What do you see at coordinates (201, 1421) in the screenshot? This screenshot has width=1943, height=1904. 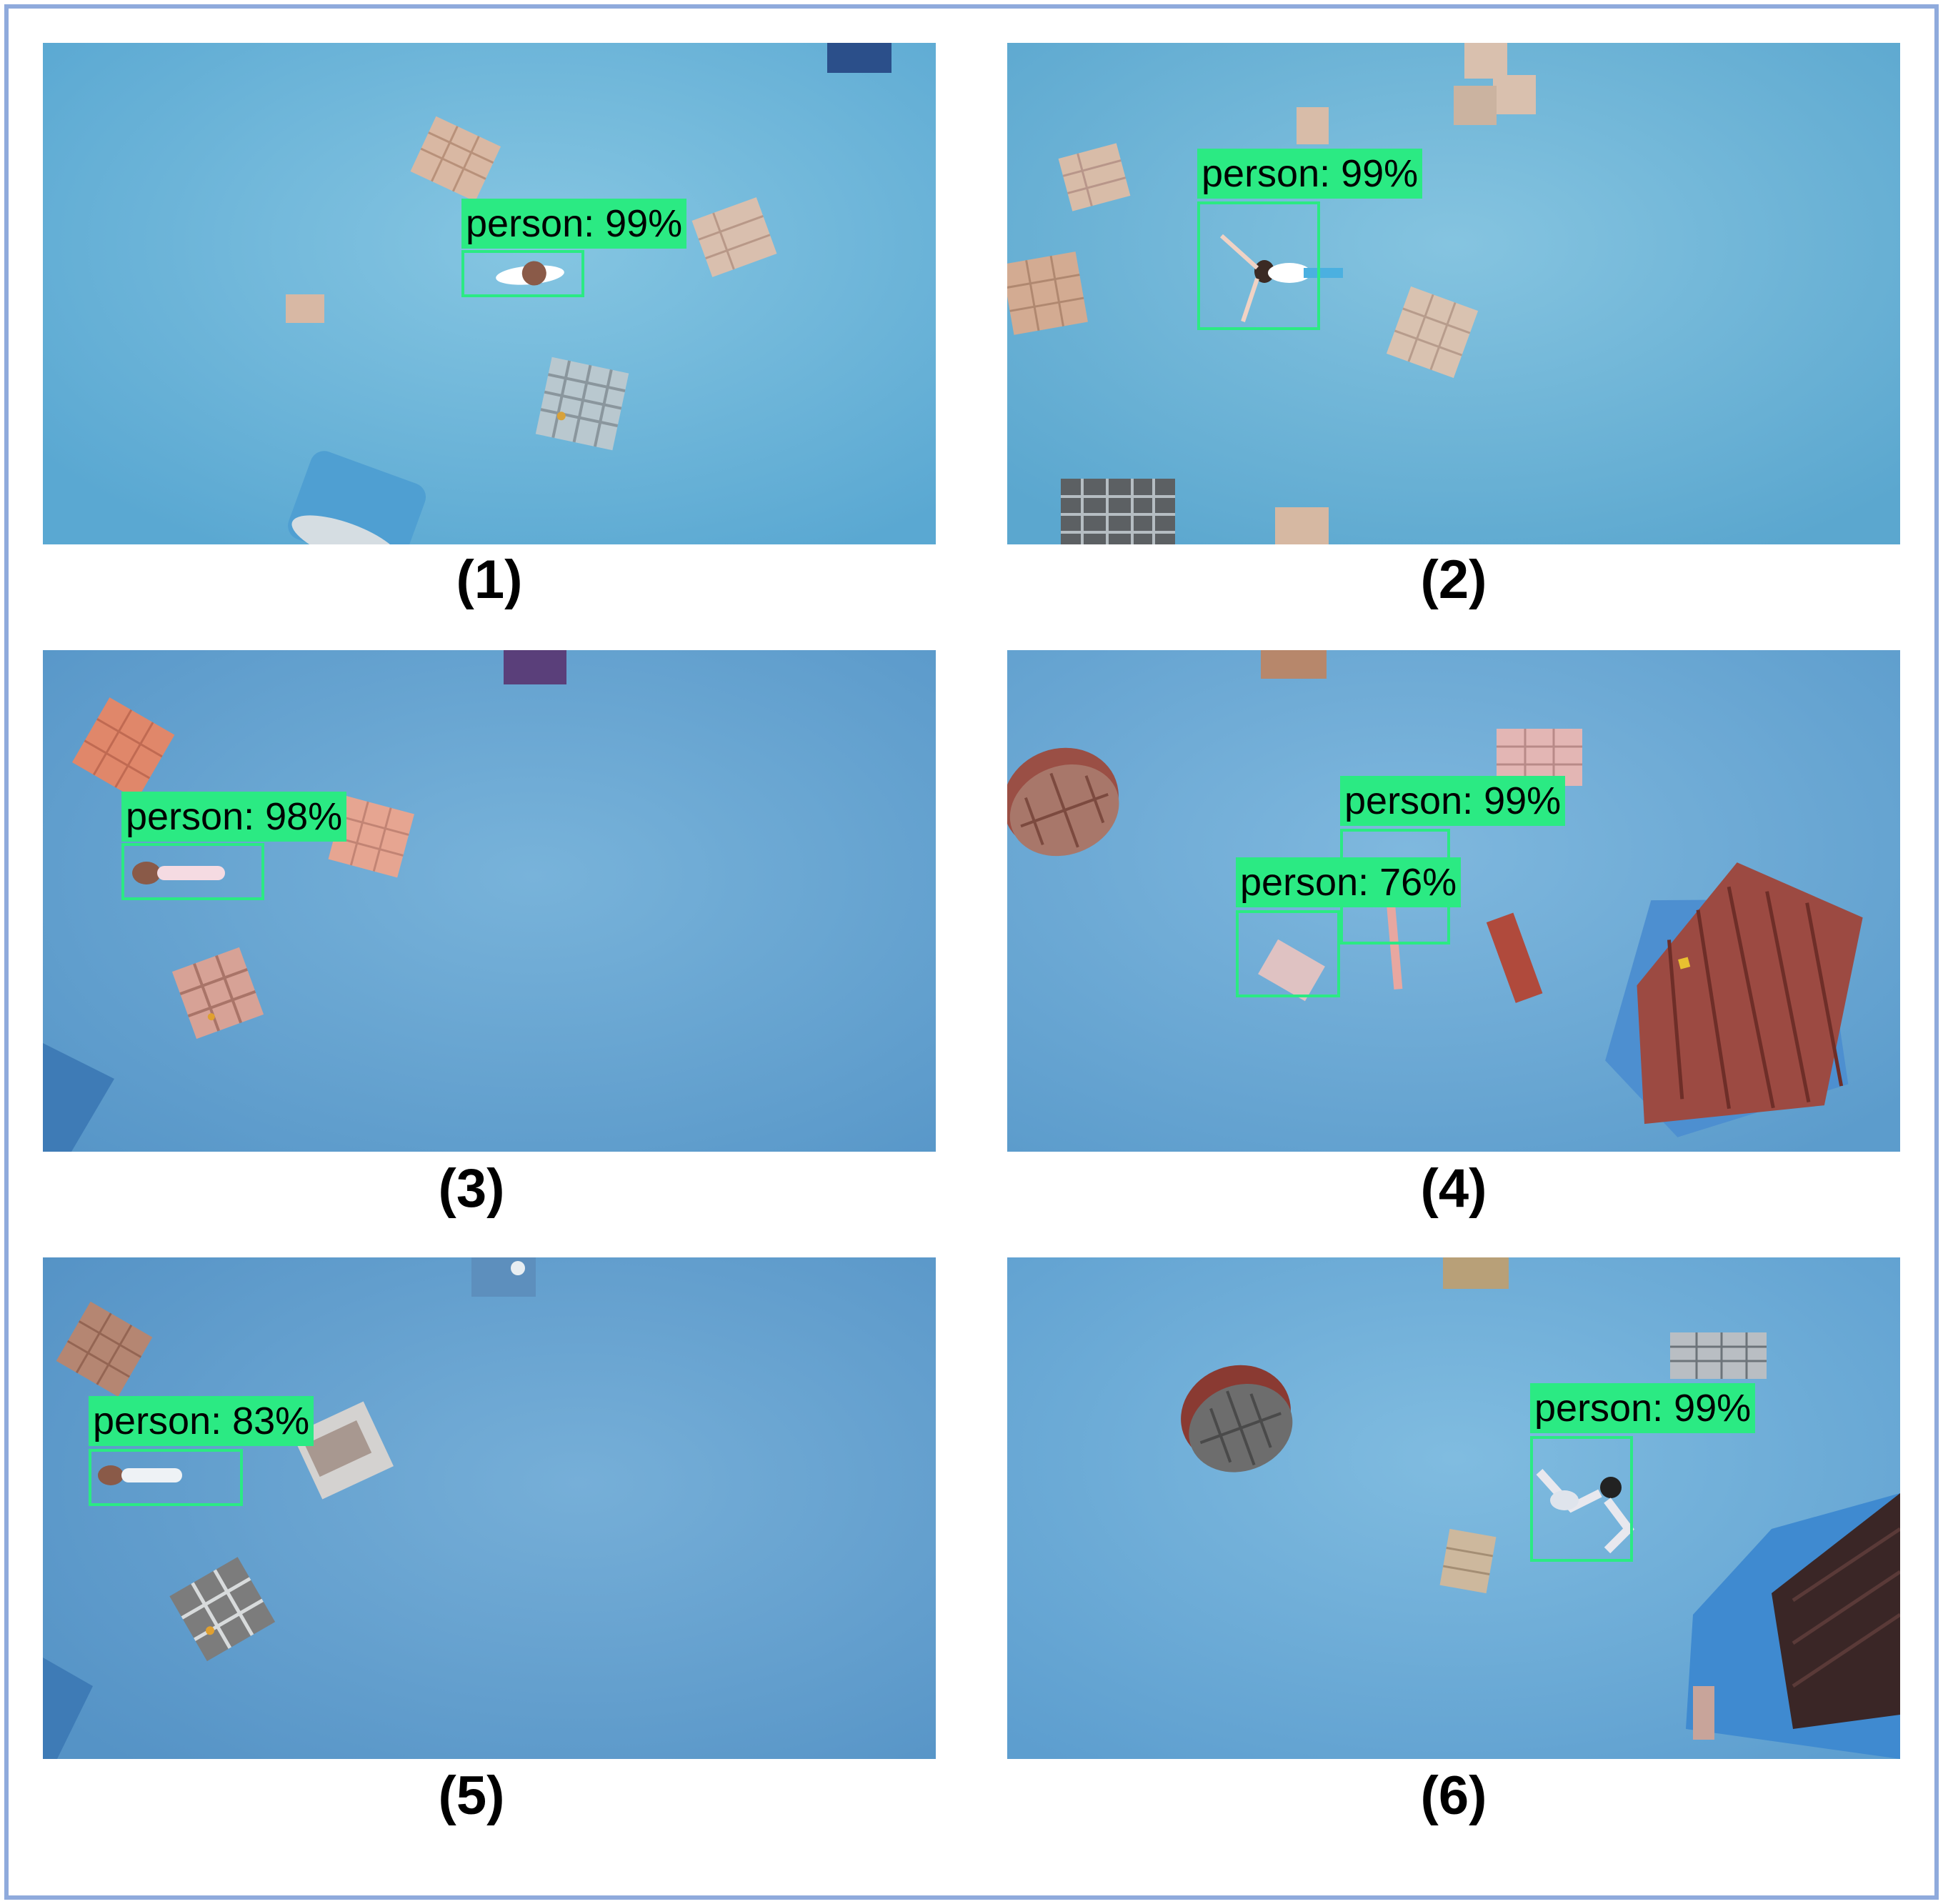 I see `detection-label: person: 83%` at bounding box center [201, 1421].